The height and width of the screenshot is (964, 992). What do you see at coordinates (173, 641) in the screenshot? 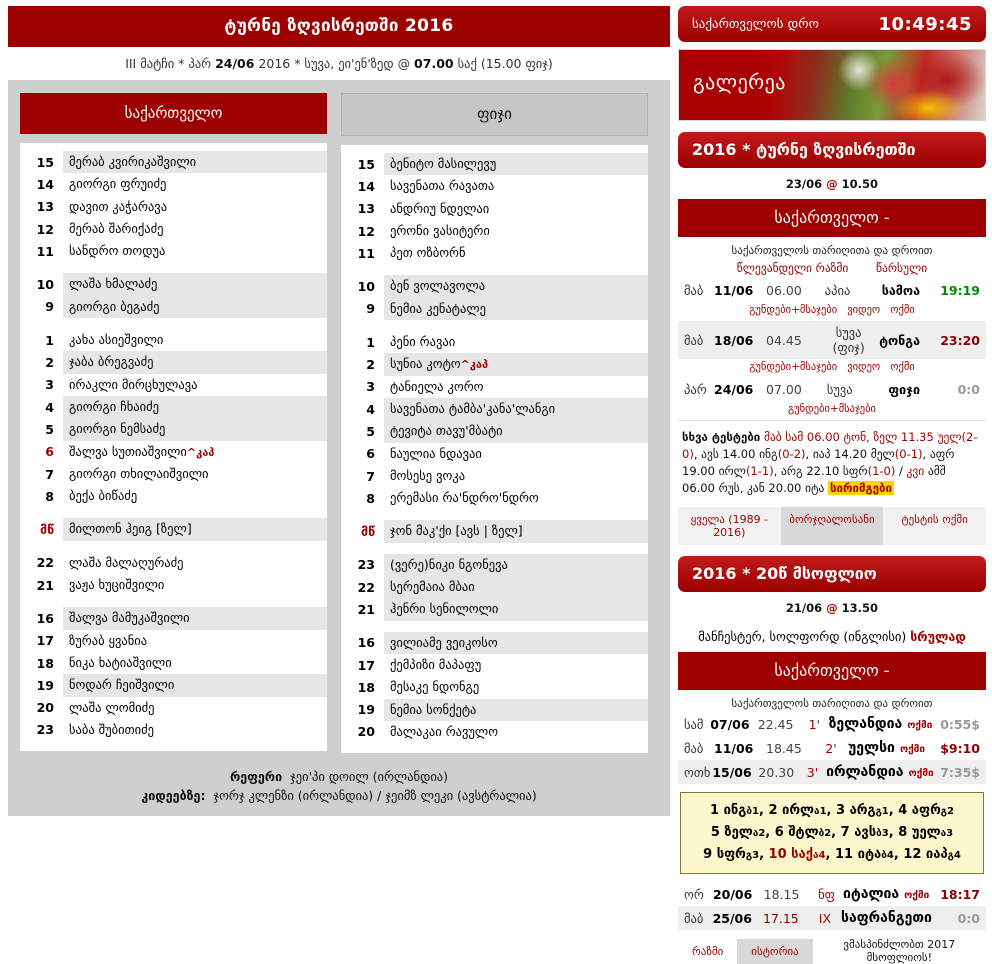
I see `roster-row: 17 ზურაბ ყვანია` at bounding box center [173, 641].